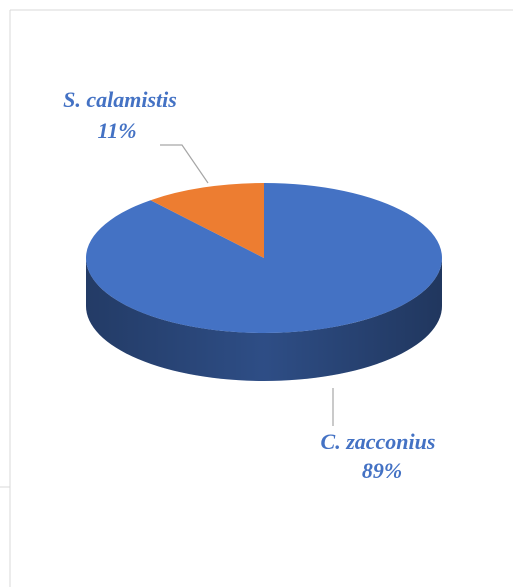 This screenshot has height=587, width=513. Describe the element at coordinates (120, 99) in the screenshot. I see `data-label-name: S. calamistis` at that location.